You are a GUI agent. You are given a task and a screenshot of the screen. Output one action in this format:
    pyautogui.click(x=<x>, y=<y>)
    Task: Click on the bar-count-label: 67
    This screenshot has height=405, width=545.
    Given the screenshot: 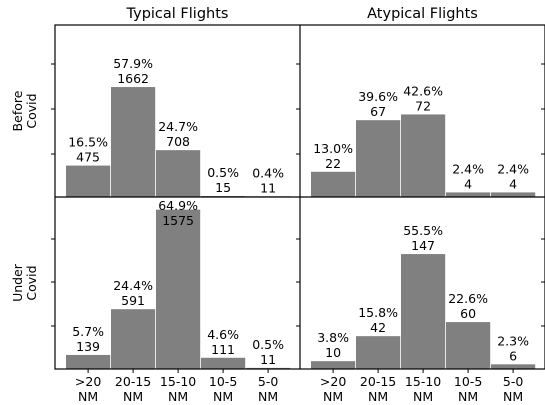 What is the action you would take?
    pyautogui.click(x=378, y=111)
    